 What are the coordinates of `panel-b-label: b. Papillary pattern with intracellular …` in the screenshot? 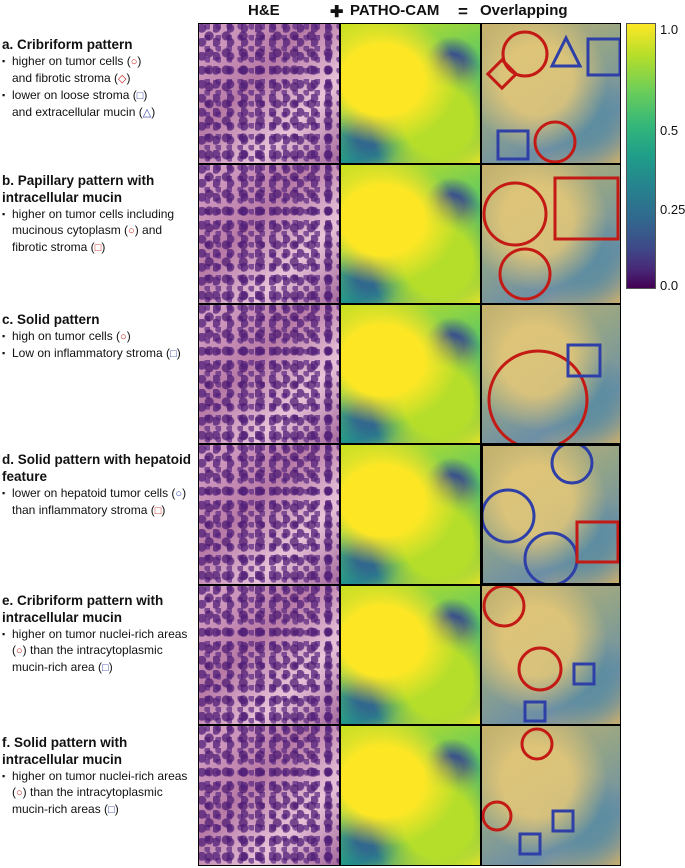 It's located at (100, 214).